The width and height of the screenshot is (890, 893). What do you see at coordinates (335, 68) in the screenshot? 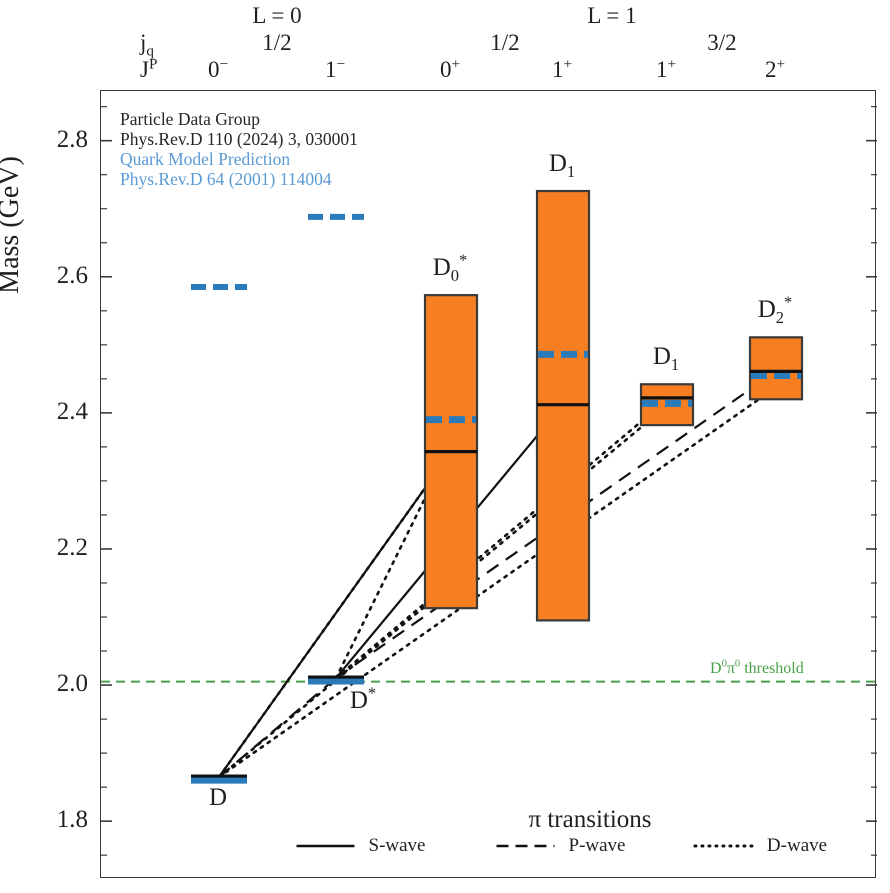
I see `header-JP-column-1: 1−` at bounding box center [335, 68].